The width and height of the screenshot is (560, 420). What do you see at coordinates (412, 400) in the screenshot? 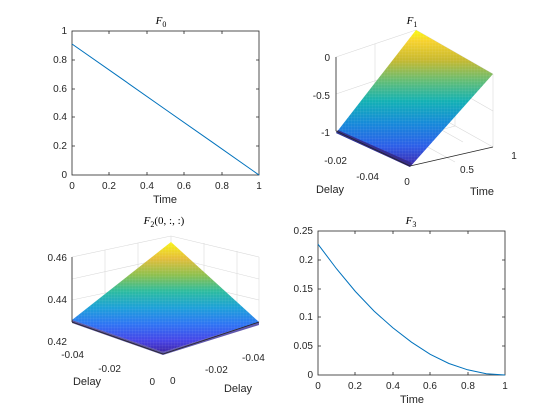
I see `f3-xlabel: Time` at bounding box center [412, 400].